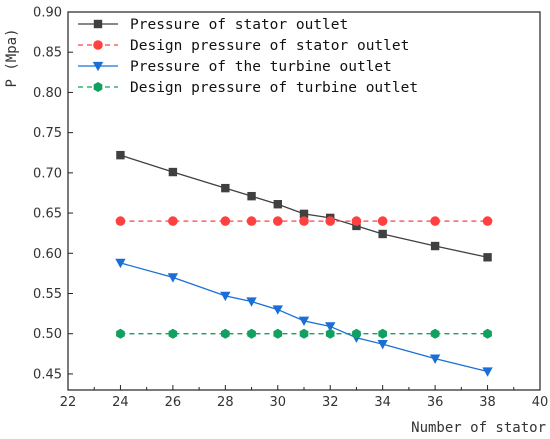  I want to click on y-axis-label: P (Mpa), so click(12, 57).